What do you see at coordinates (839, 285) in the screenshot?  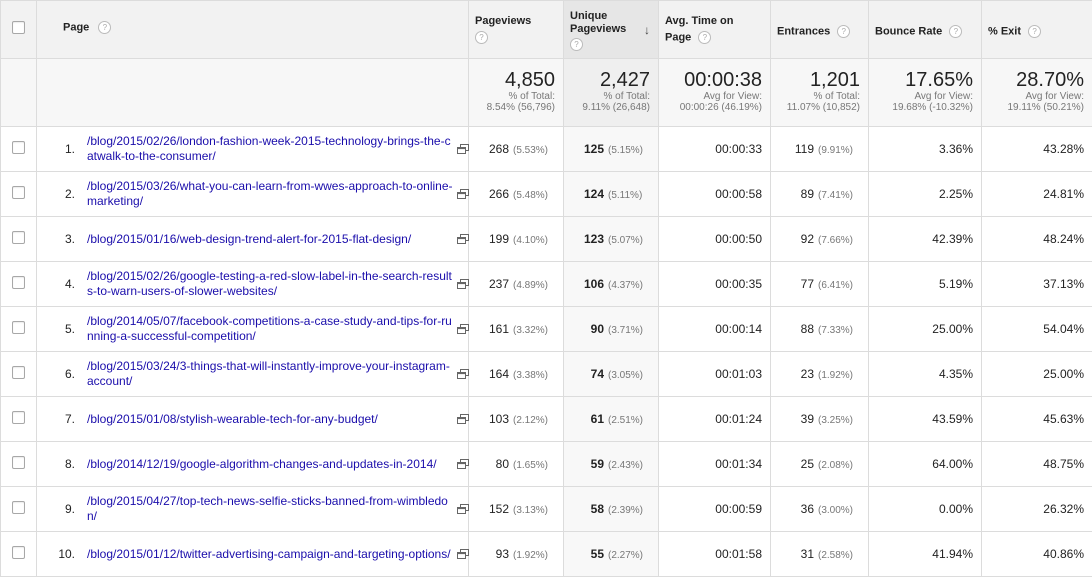 I see `entrances-percent: (6.41%)` at bounding box center [839, 285].